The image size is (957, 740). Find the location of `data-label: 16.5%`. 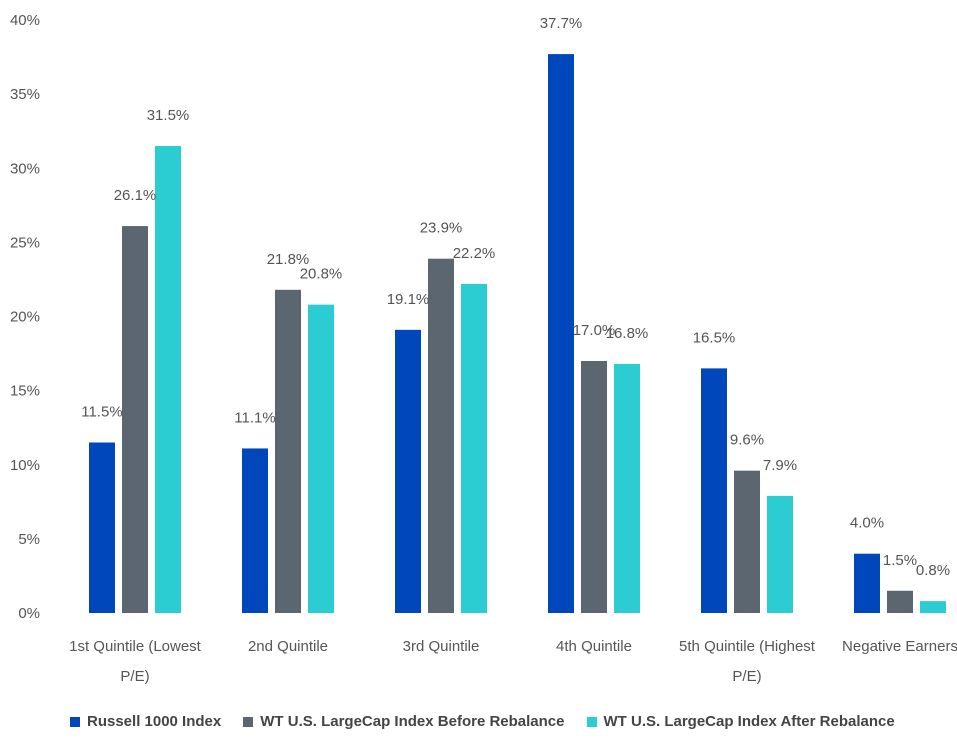

data-label: 16.5% is located at coordinates (714, 337).